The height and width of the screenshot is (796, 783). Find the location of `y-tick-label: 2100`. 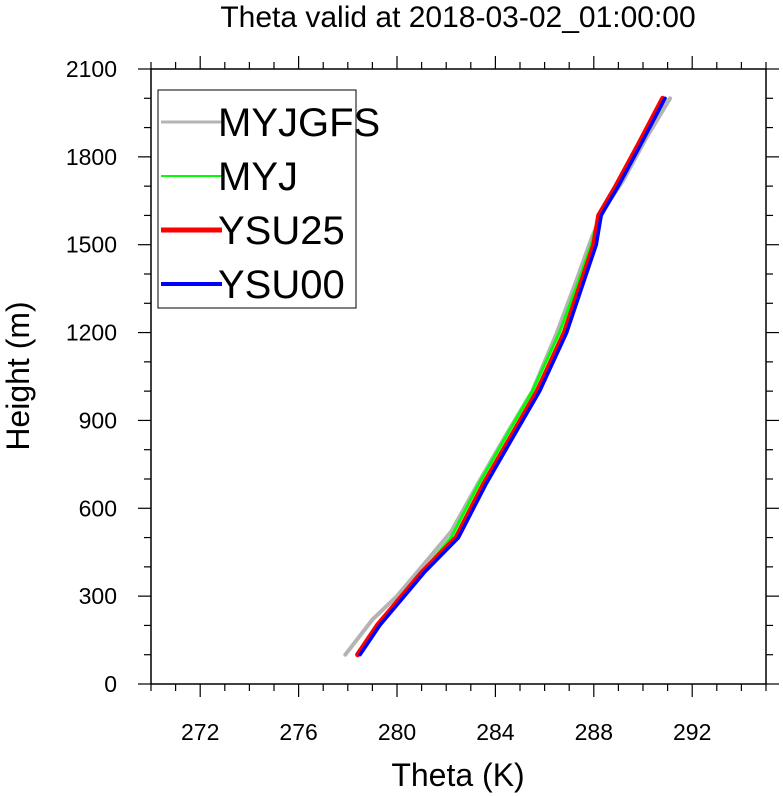

y-tick-label: 2100 is located at coordinates (91, 69).